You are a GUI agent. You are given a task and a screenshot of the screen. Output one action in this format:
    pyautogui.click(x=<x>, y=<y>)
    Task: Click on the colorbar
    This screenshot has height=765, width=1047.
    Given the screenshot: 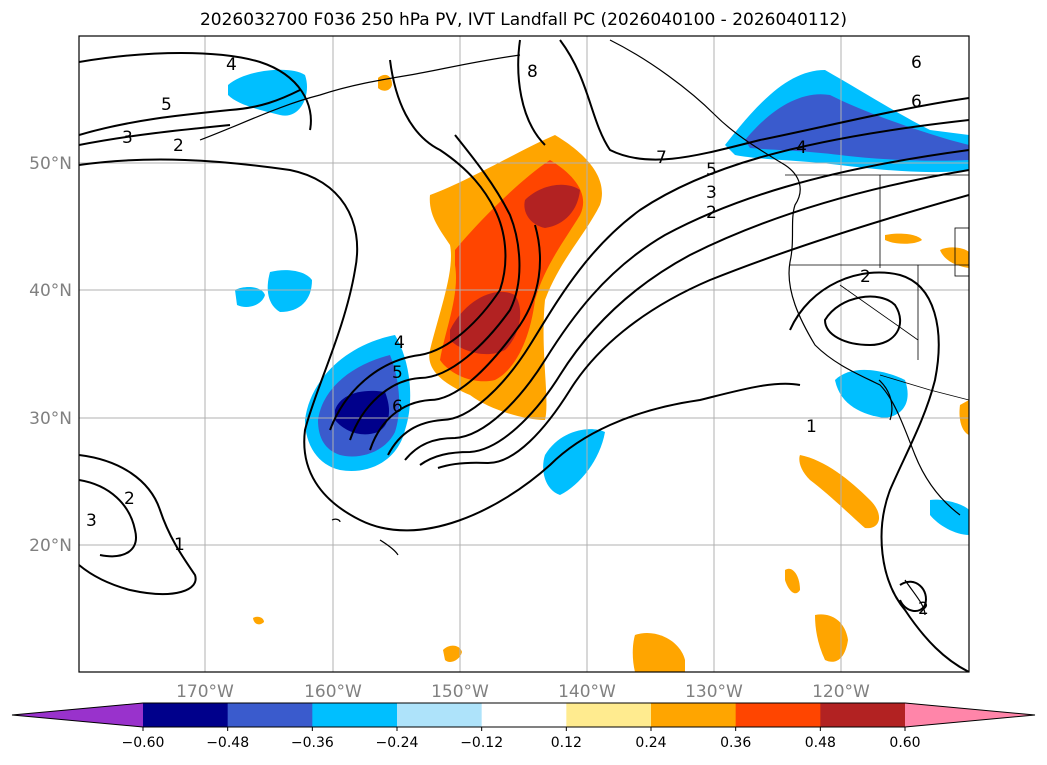 What is the action you would take?
    pyautogui.click(x=523, y=715)
    